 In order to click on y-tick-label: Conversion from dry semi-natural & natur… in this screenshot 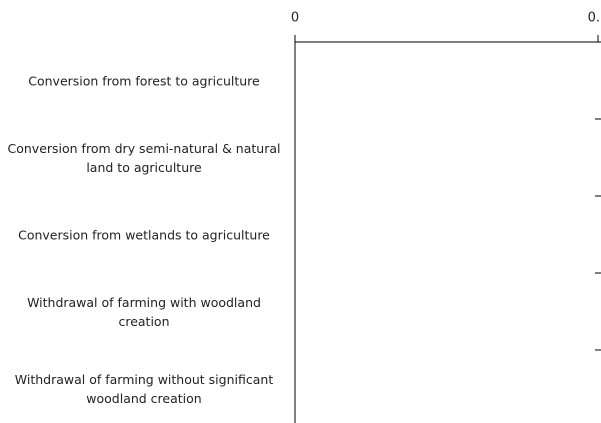, I will do `click(144, 157)`.